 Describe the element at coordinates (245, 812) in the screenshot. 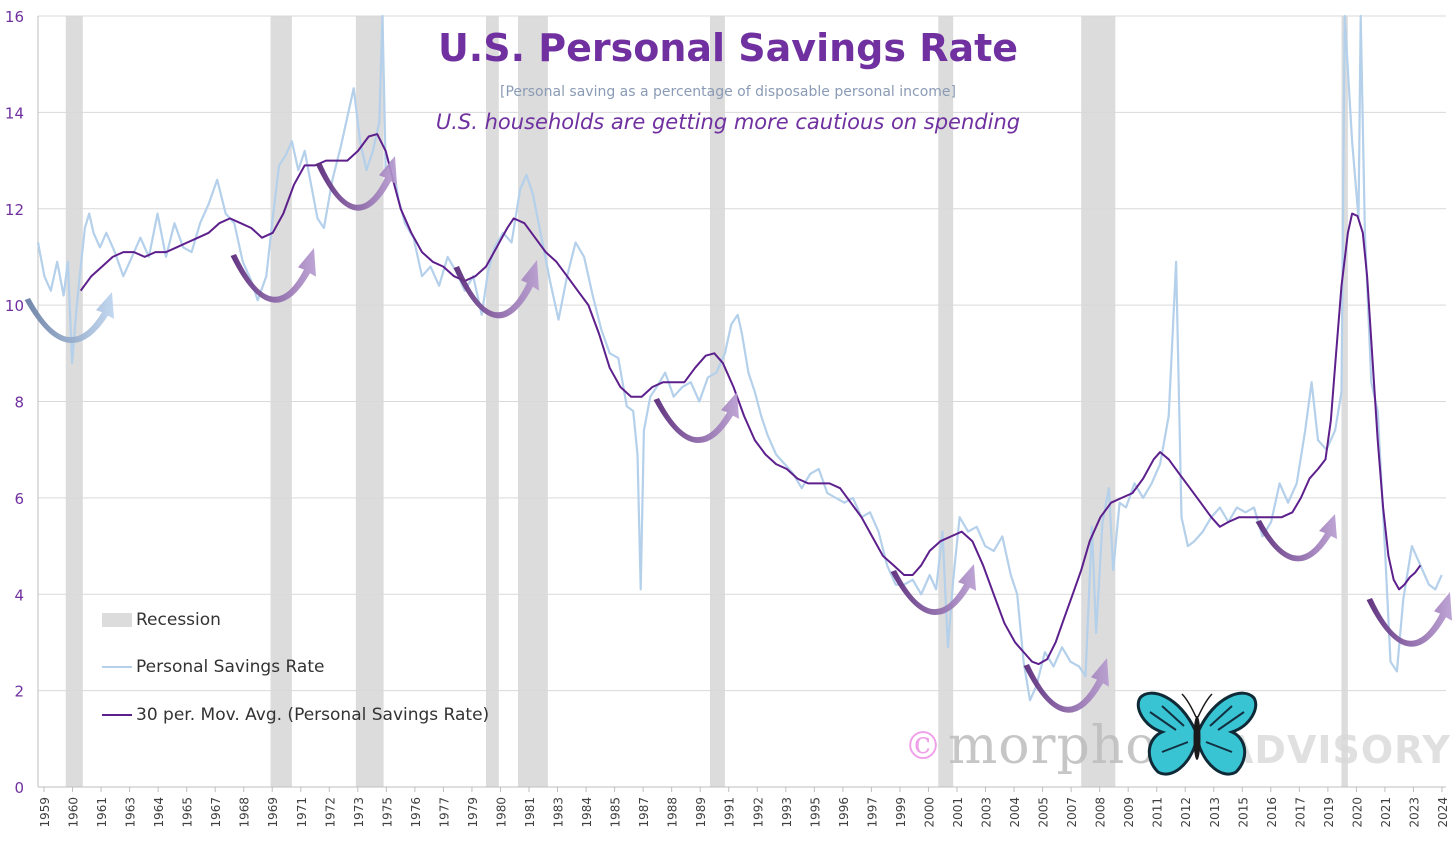

I see `x-tick-label: 1968` at that location.